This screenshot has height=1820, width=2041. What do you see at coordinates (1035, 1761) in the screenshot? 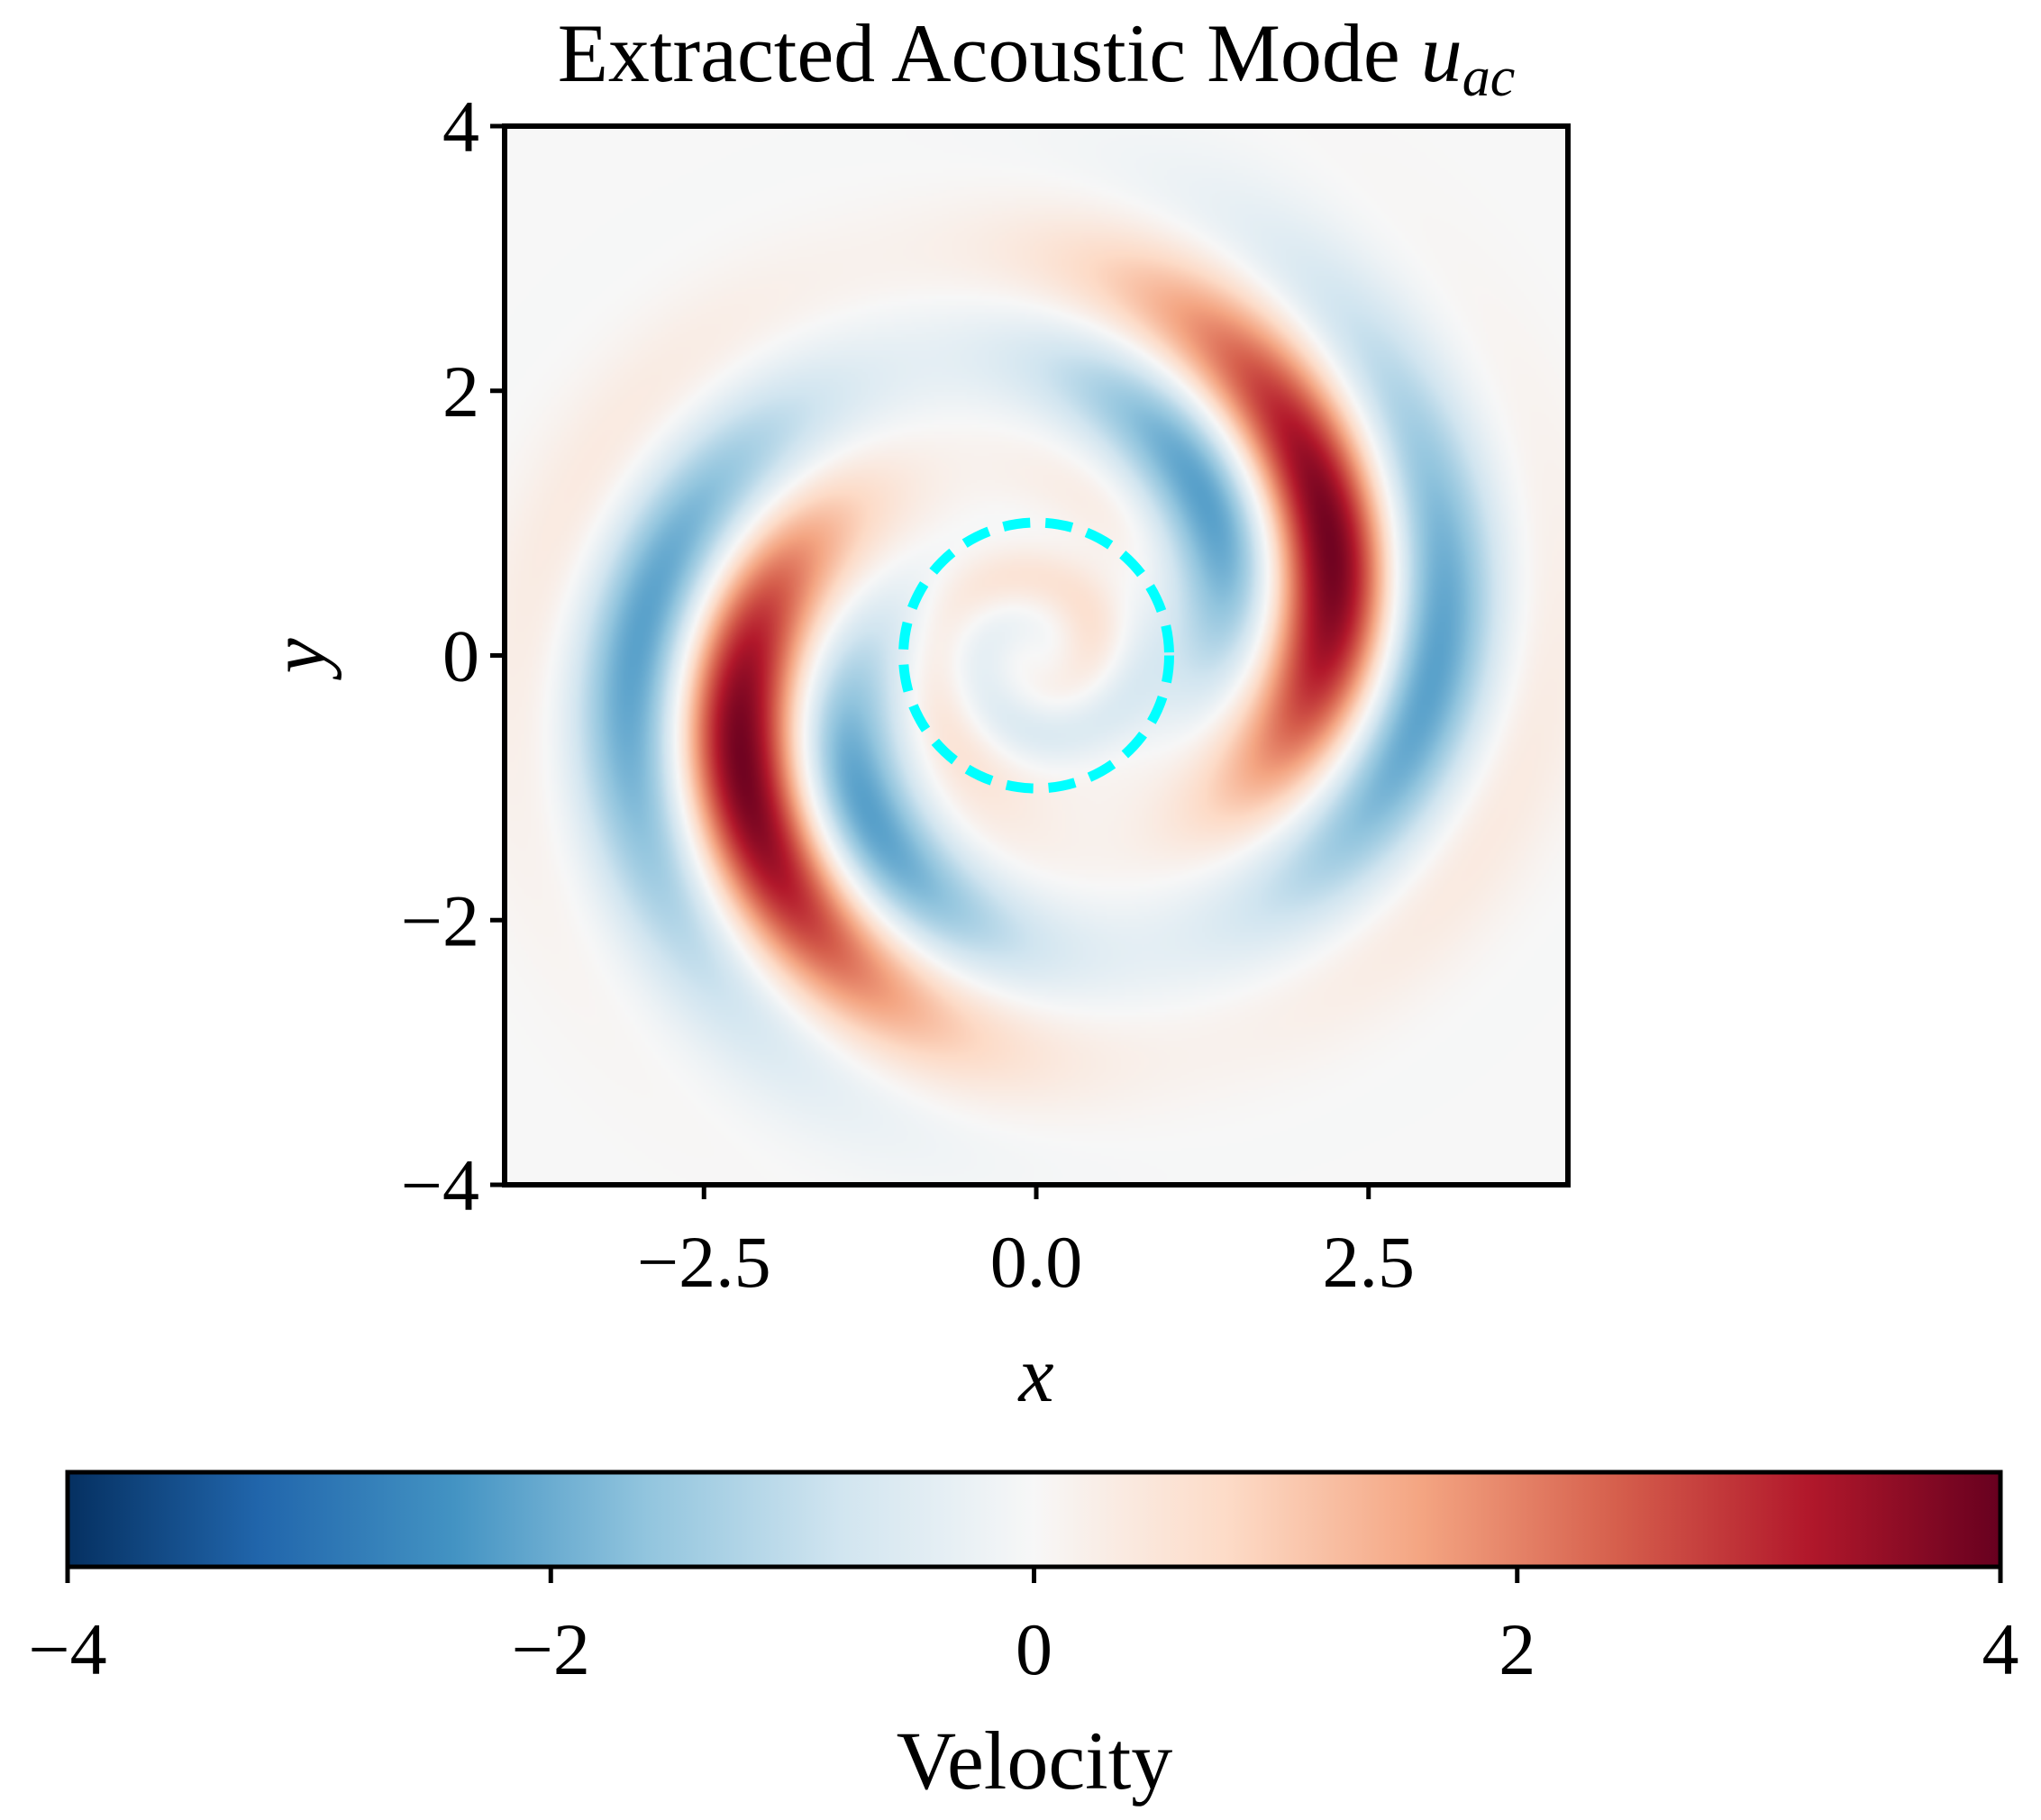
I see `colorbar-label: Velocity` at bounding box center [1035, 1761].